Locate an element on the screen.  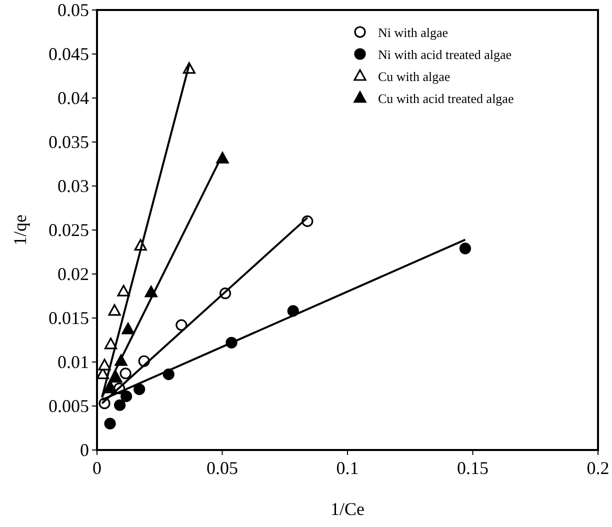
y-tick-label: 0.05 is located at coordinates (73, 10).